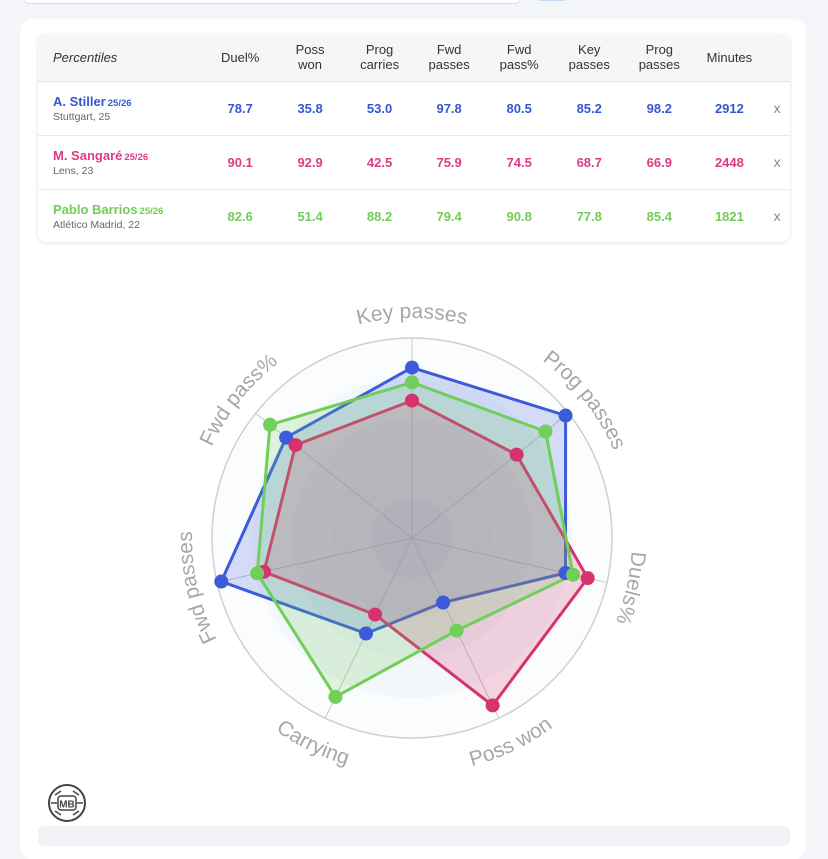 Image resolution: width=828 pixels, height=859 pixels. Describe the element at coordinates (240, 216) in the screenshot. I see `stat-cell: 82.6` at that location.